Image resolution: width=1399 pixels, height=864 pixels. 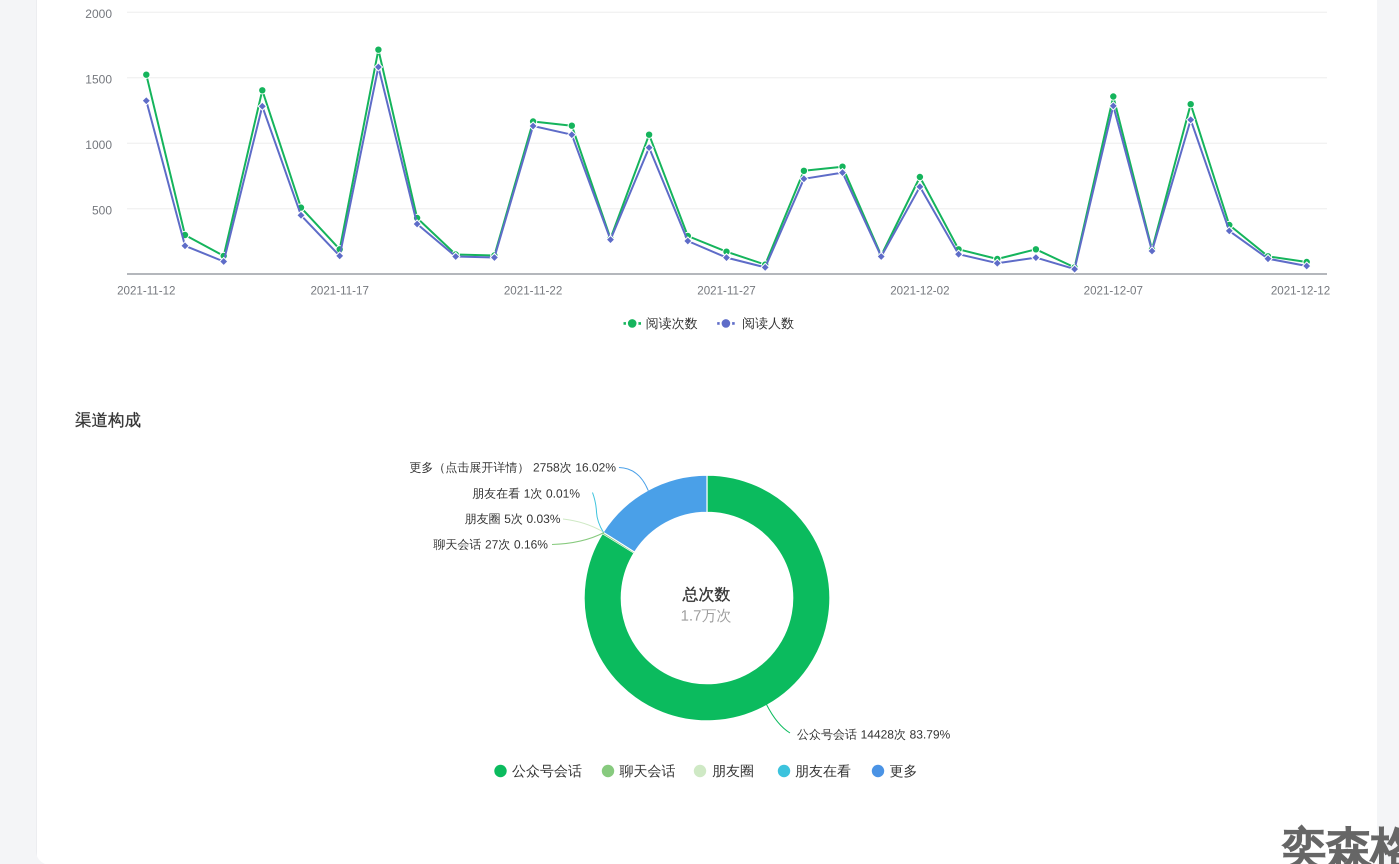 What do you see at coordinates (102, 211) in the screenshot?
I see `svg-text: 500` at bounding box center [102, 211].